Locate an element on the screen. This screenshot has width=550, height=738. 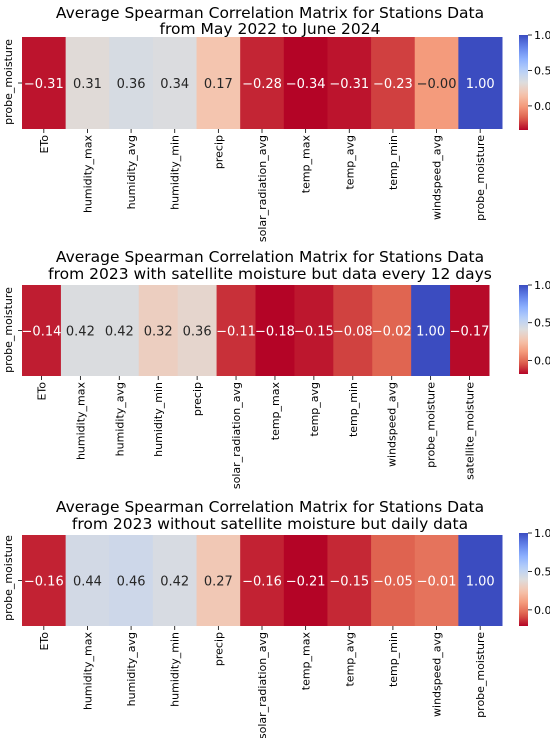
cell-value-label: −0.34 is located at coordinates (306, 84).